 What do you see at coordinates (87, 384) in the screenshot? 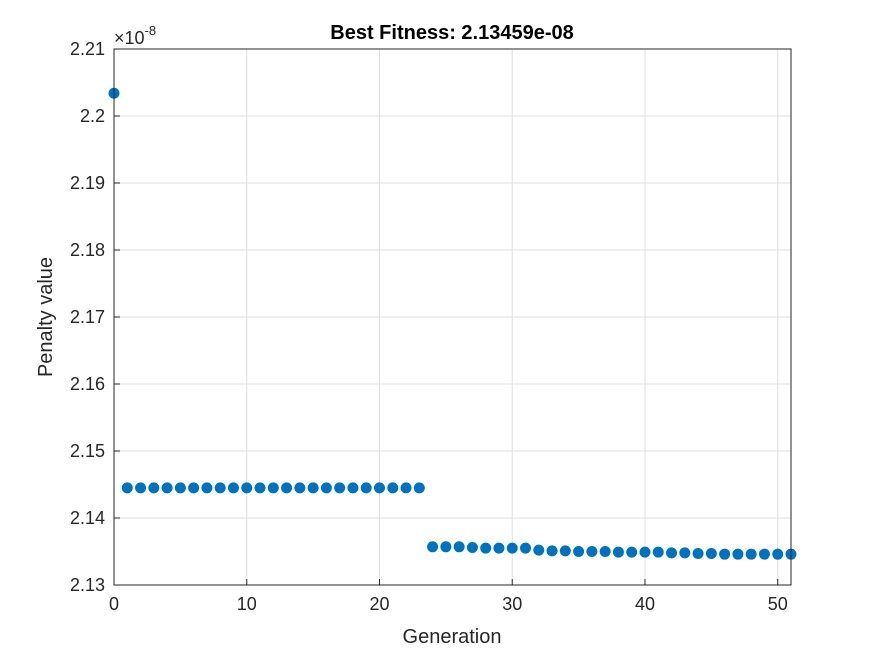
I see `y-tick-label: 2.16` at bounding box center [87, 384].